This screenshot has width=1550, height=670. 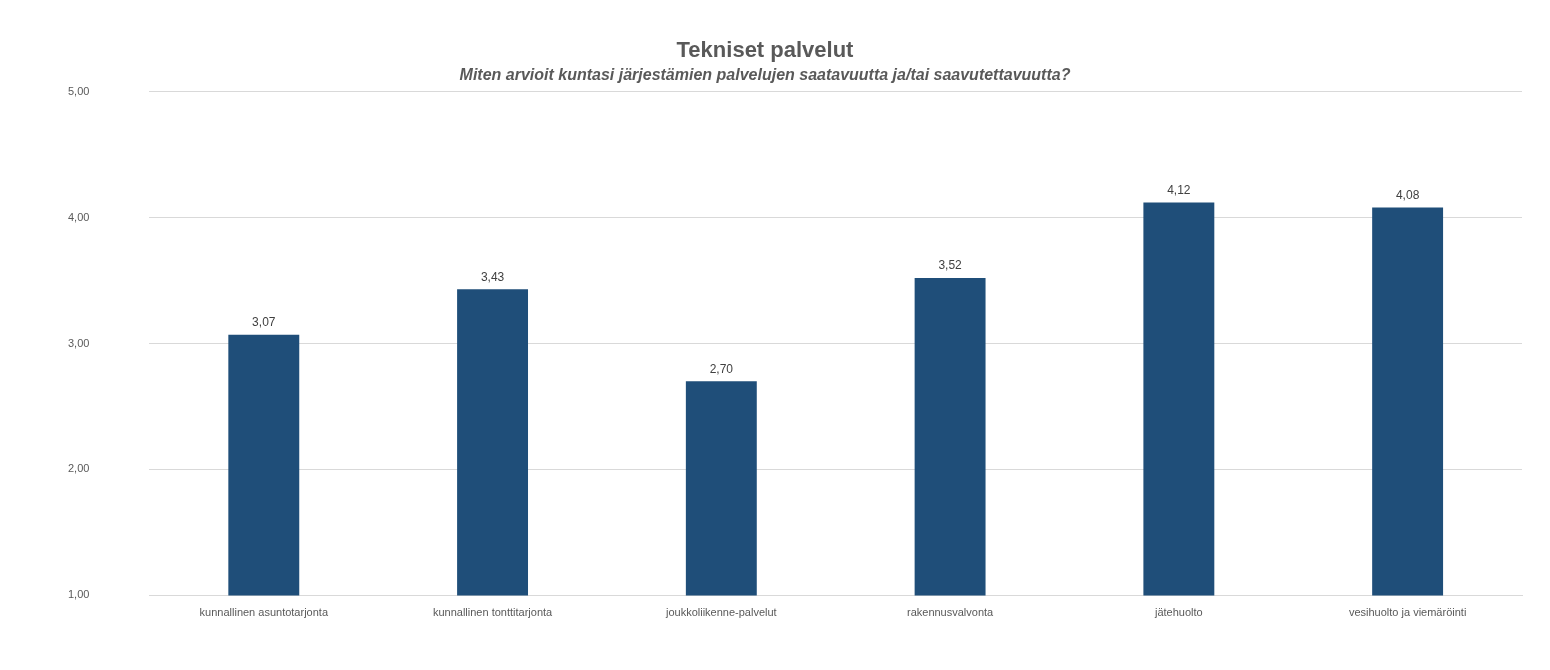 I want to click on x-tick-label: kunnallinen tonttitarjonta, so click(x=493, y=612).